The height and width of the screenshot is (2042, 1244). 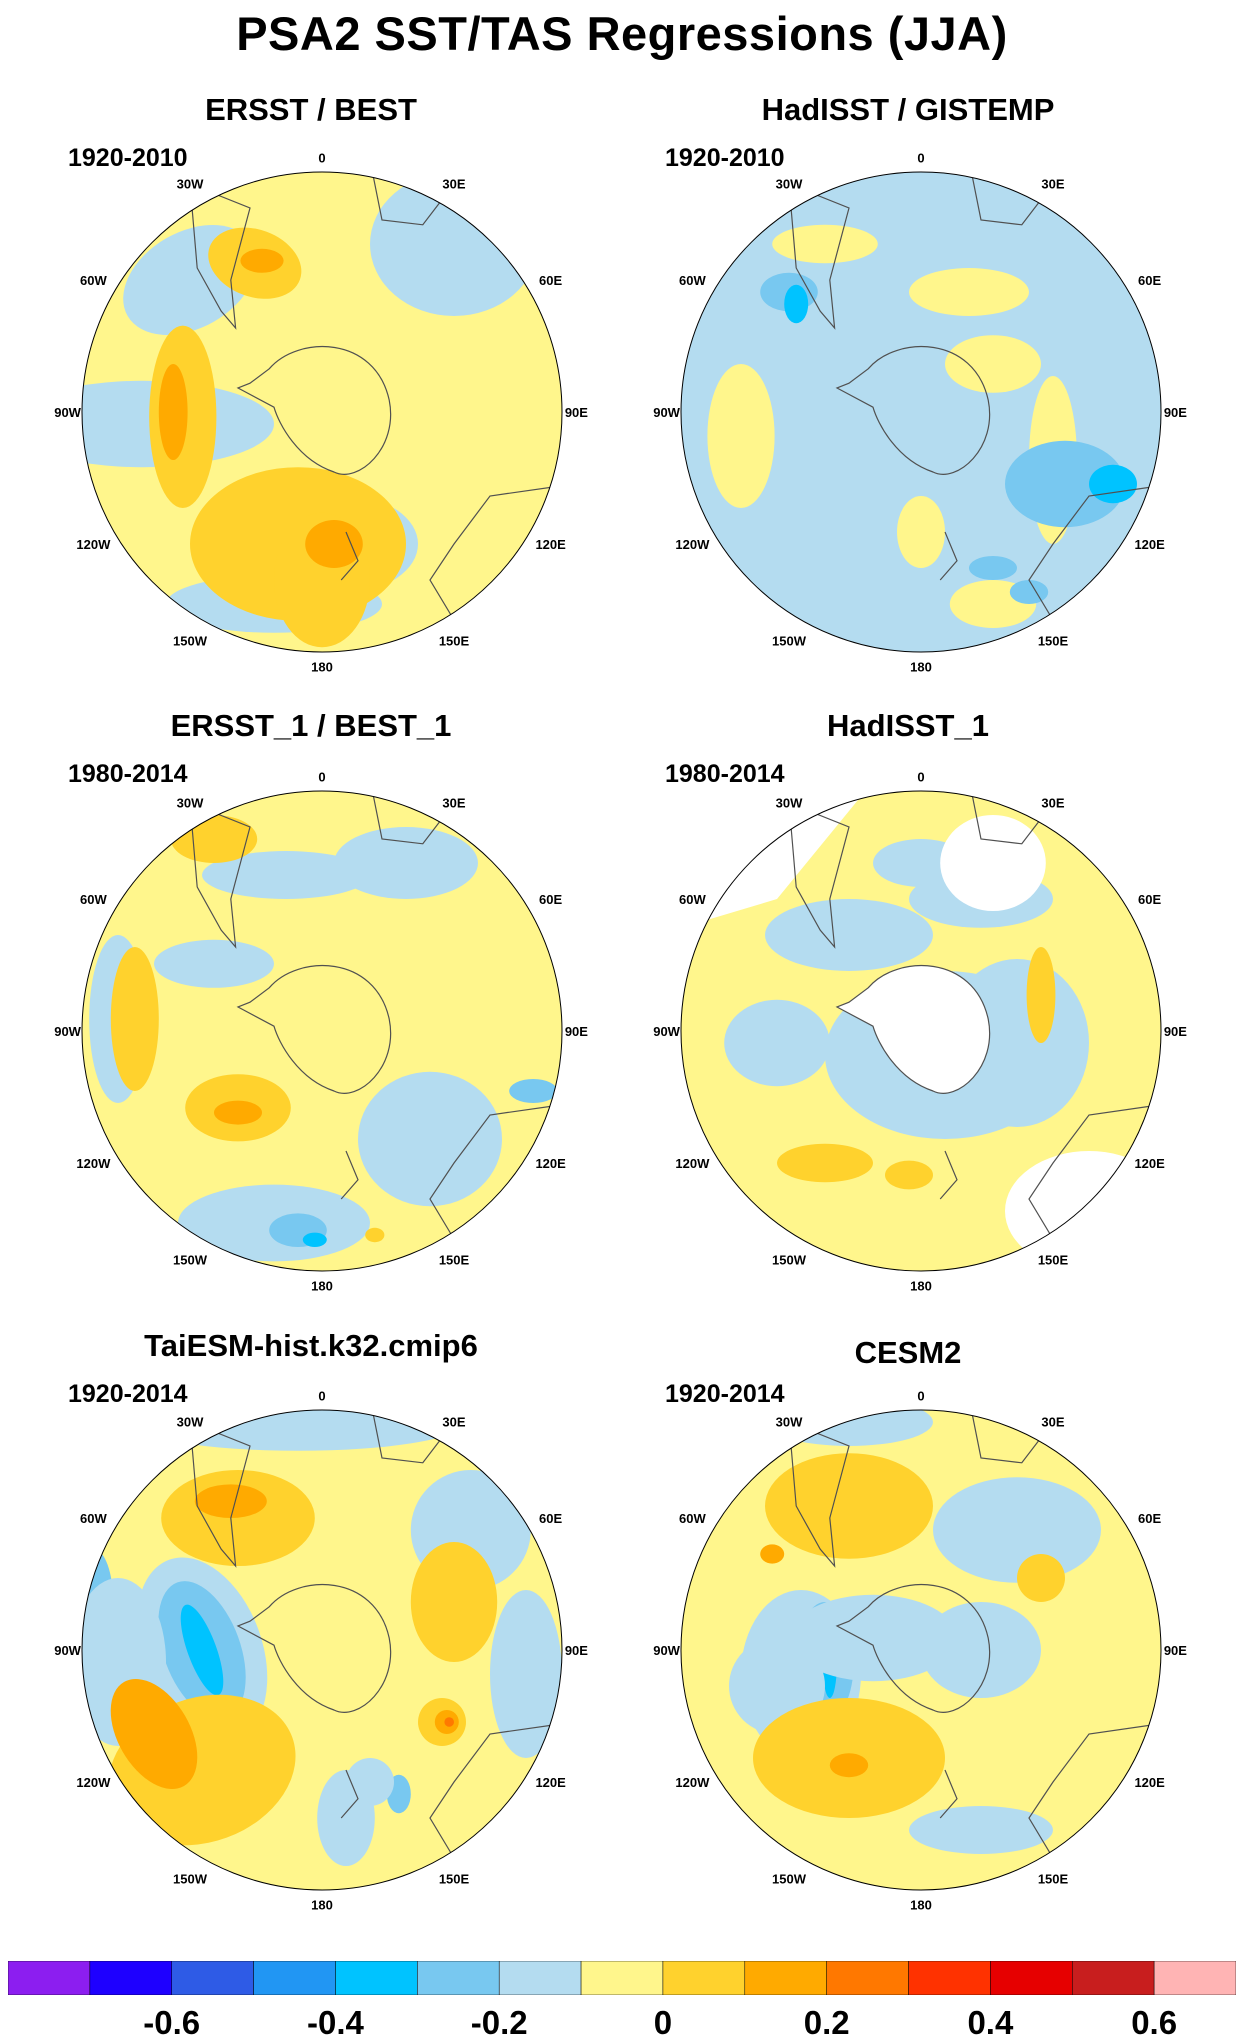 I want to click on colorbar, so click(x=622, y=1978).